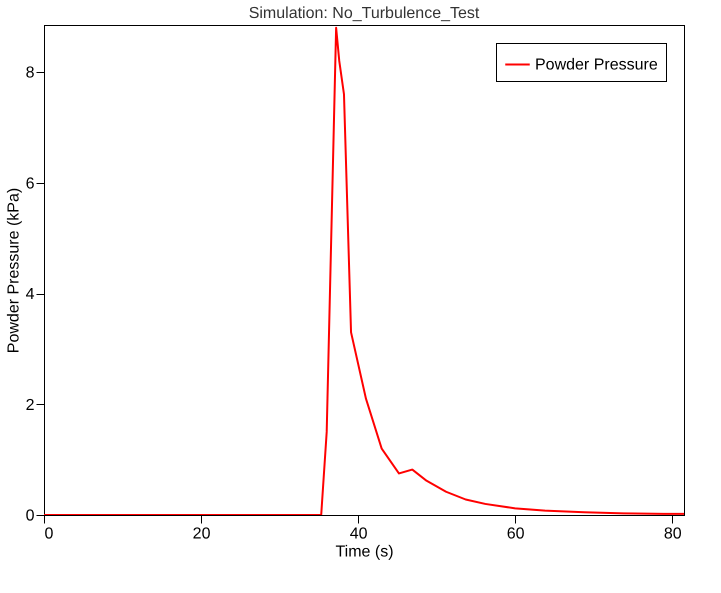 This screenshot has width=721, height=593. I want to click on x-tick-label: 80, so click(673, 534).